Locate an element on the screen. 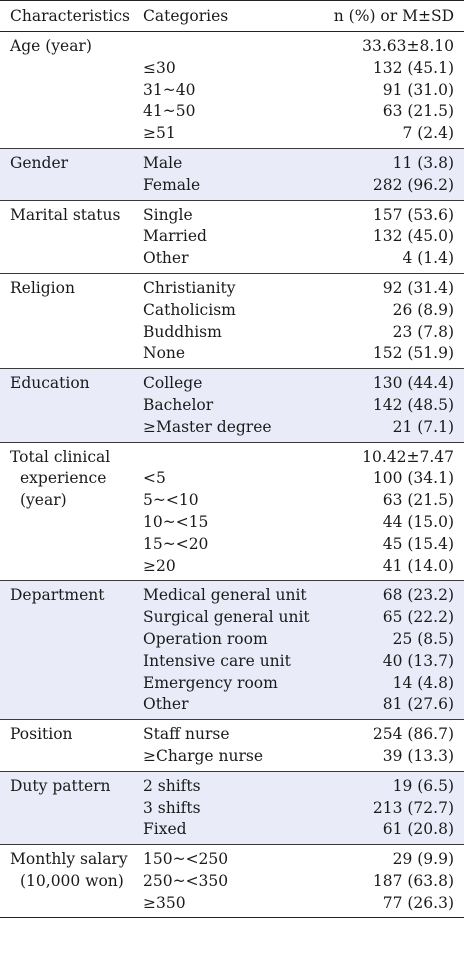  category-label: Christianity is located at coordinates (189, 287).